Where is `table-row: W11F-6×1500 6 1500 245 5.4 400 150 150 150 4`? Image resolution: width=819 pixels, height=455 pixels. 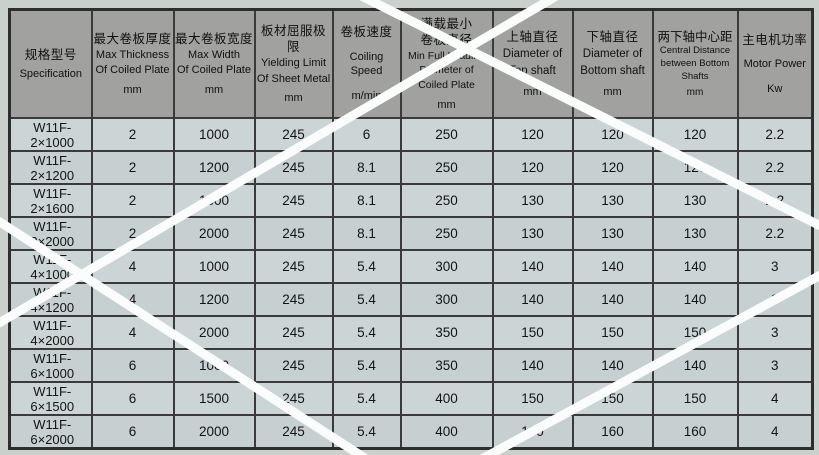 table-row: W11F-6×1500 6 1500 245 5.4 400 150 150 150 4 is located at coordinates (411, 398).